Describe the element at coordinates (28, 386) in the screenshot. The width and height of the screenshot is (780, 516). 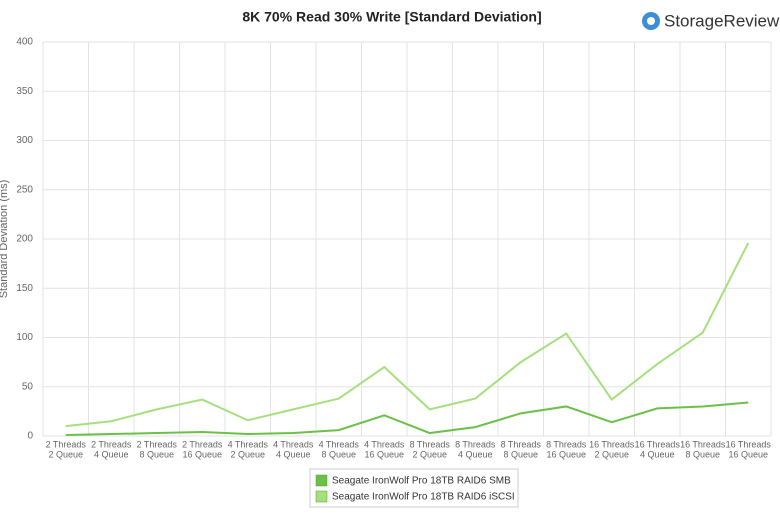
I see `y-tick-label: 50` at that location.